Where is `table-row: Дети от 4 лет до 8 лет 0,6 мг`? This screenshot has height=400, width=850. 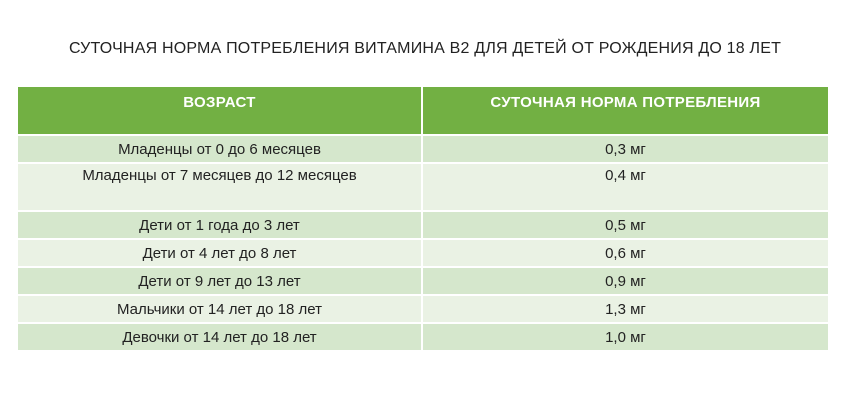 table-row: Дети от 4 лет до 8 лет 0,6 мг is located at coordinates (423, 252).